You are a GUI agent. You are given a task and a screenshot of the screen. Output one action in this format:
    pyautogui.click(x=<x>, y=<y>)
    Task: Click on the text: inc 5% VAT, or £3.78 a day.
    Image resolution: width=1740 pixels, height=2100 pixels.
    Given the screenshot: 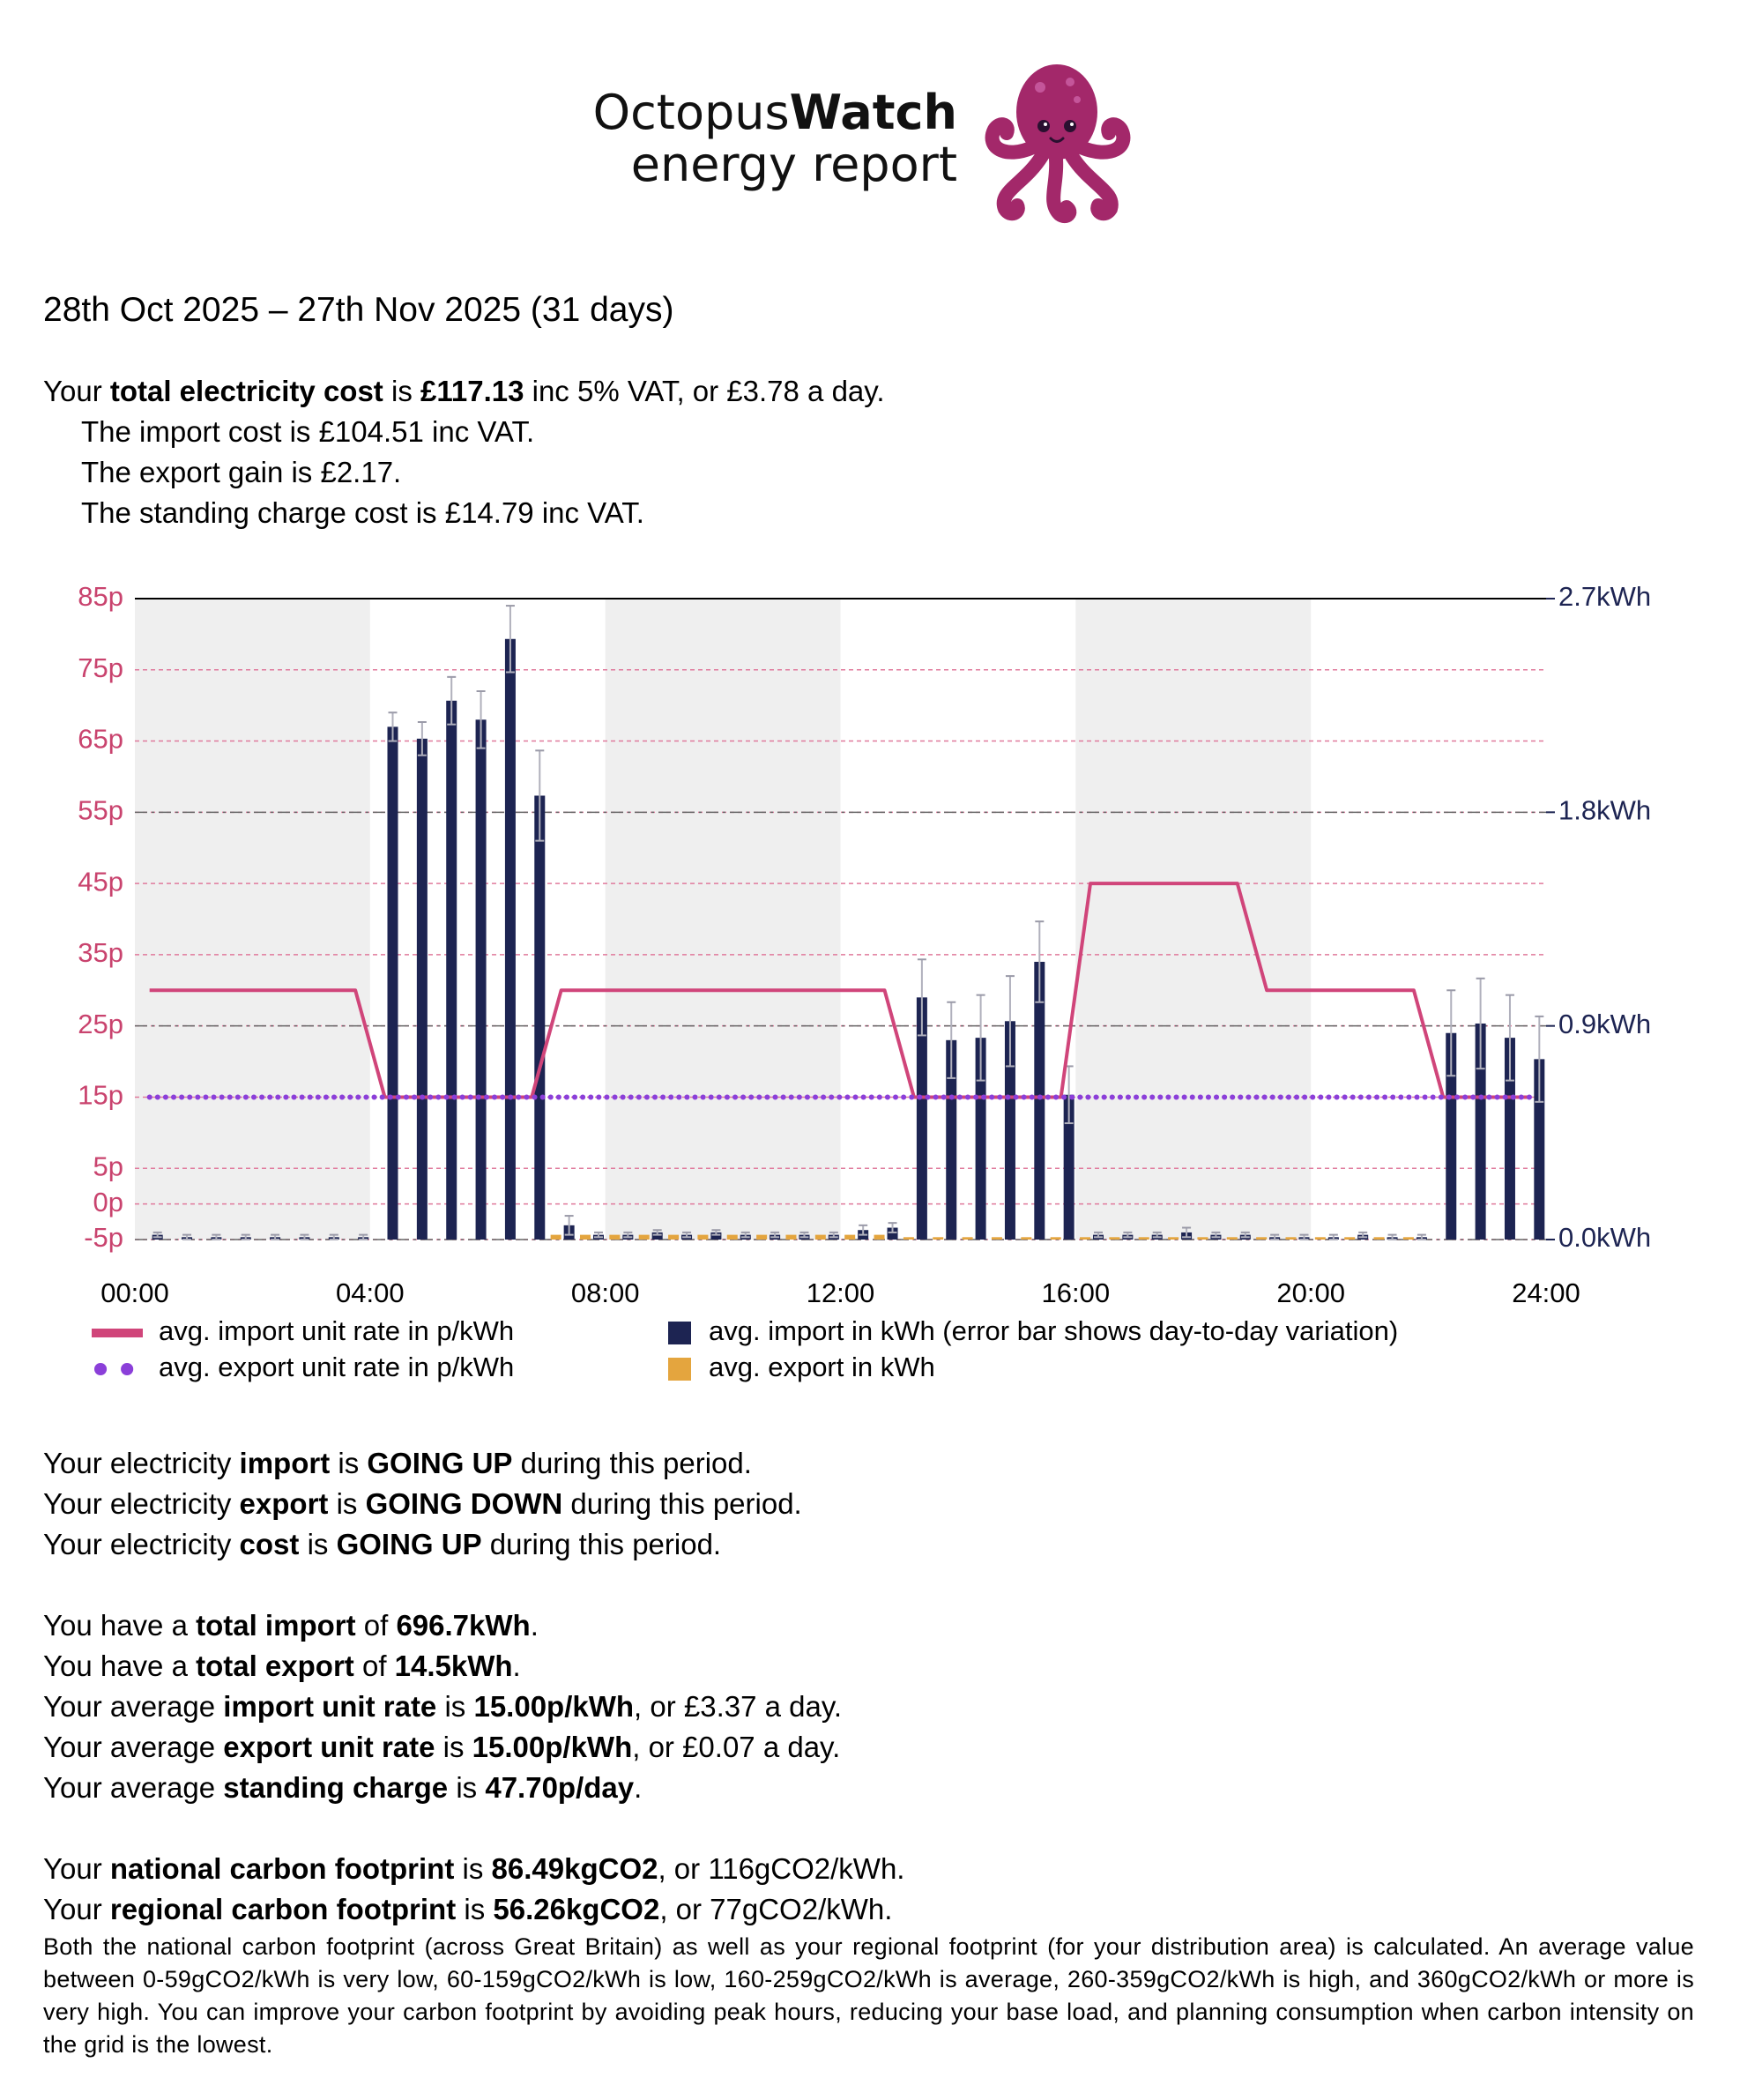 What is the action you would take?
    pyautogui.click(x=704, y=391)
    